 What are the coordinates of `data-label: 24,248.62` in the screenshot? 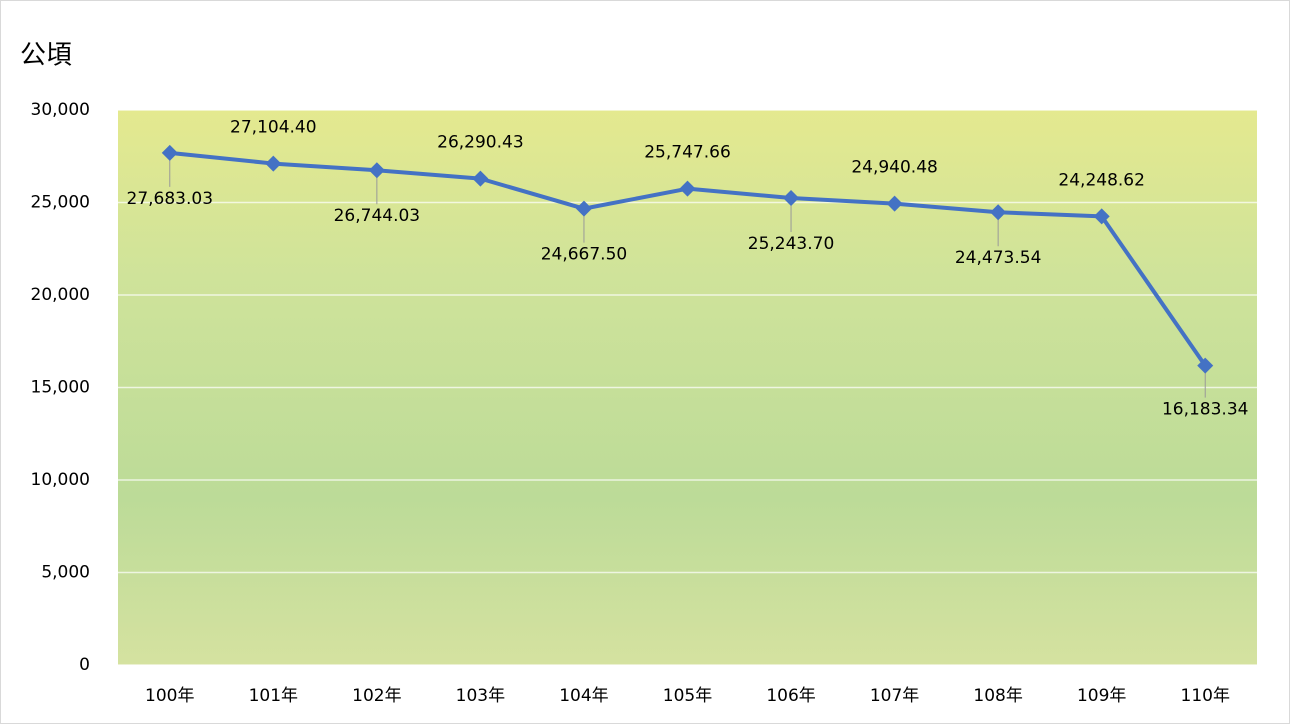 It's located at (1101, 180).